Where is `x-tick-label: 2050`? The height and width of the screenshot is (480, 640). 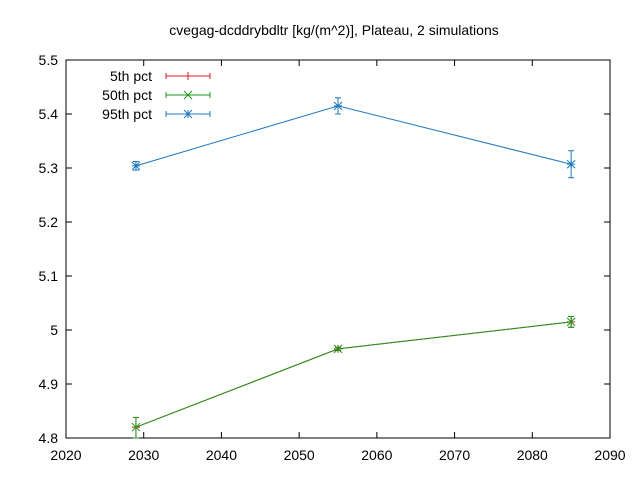
x-tick-label: 2050 is located at coordinates (299, 455).